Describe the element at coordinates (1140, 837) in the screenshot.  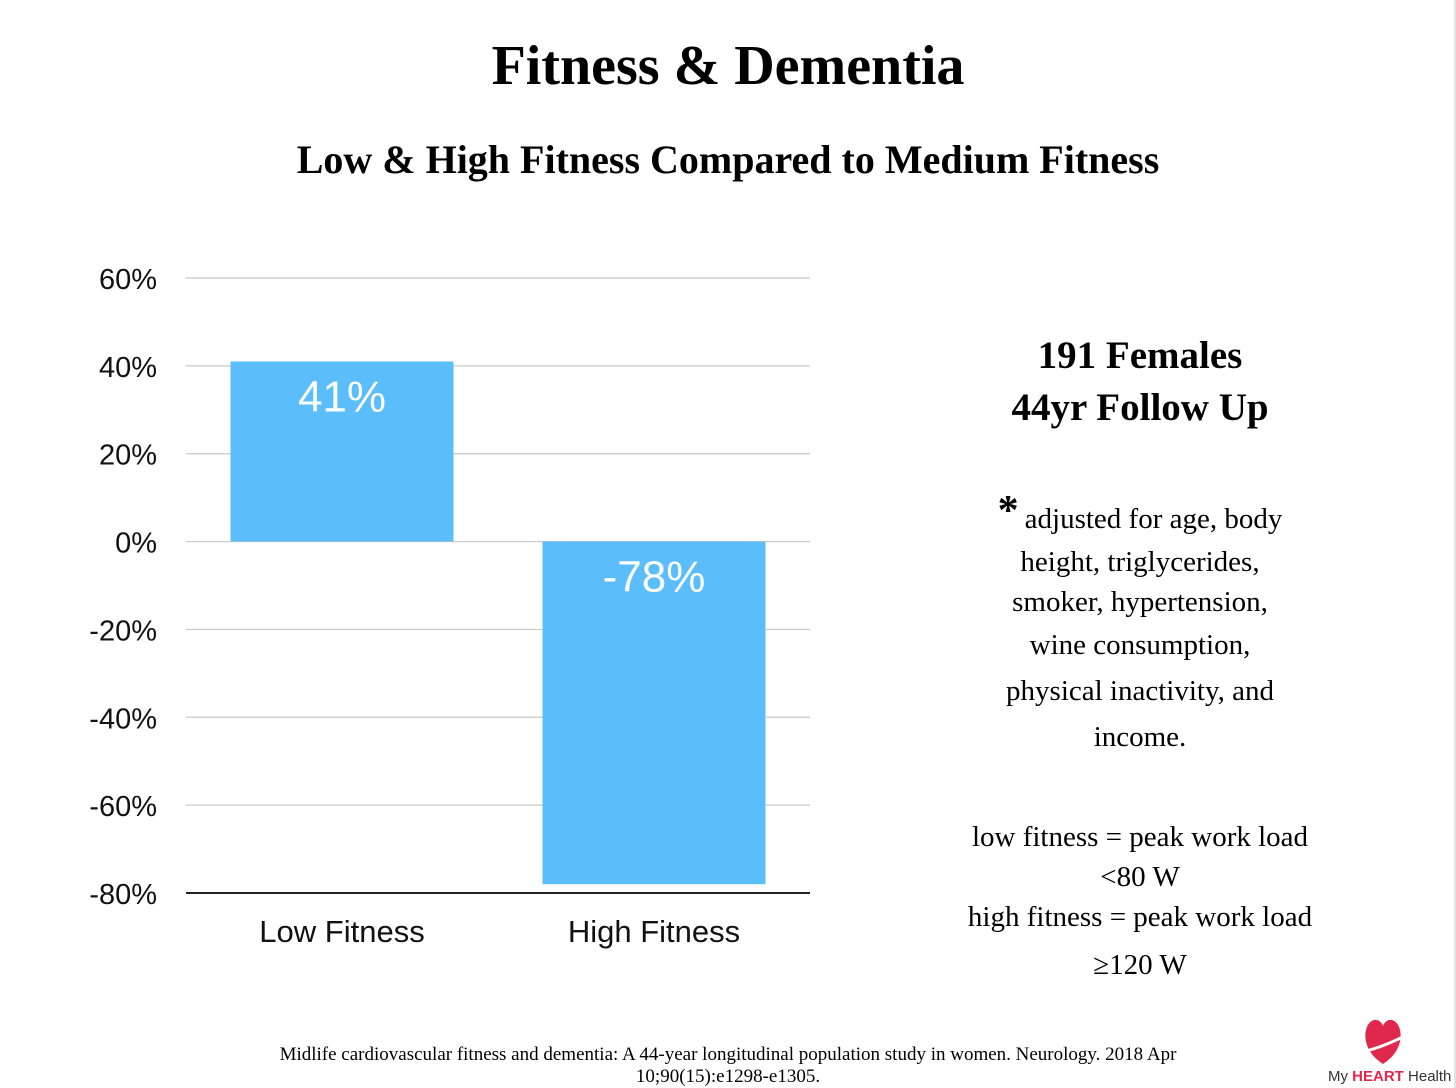
I see `low-fitness-definition: low fitness = peak work load` at that location.